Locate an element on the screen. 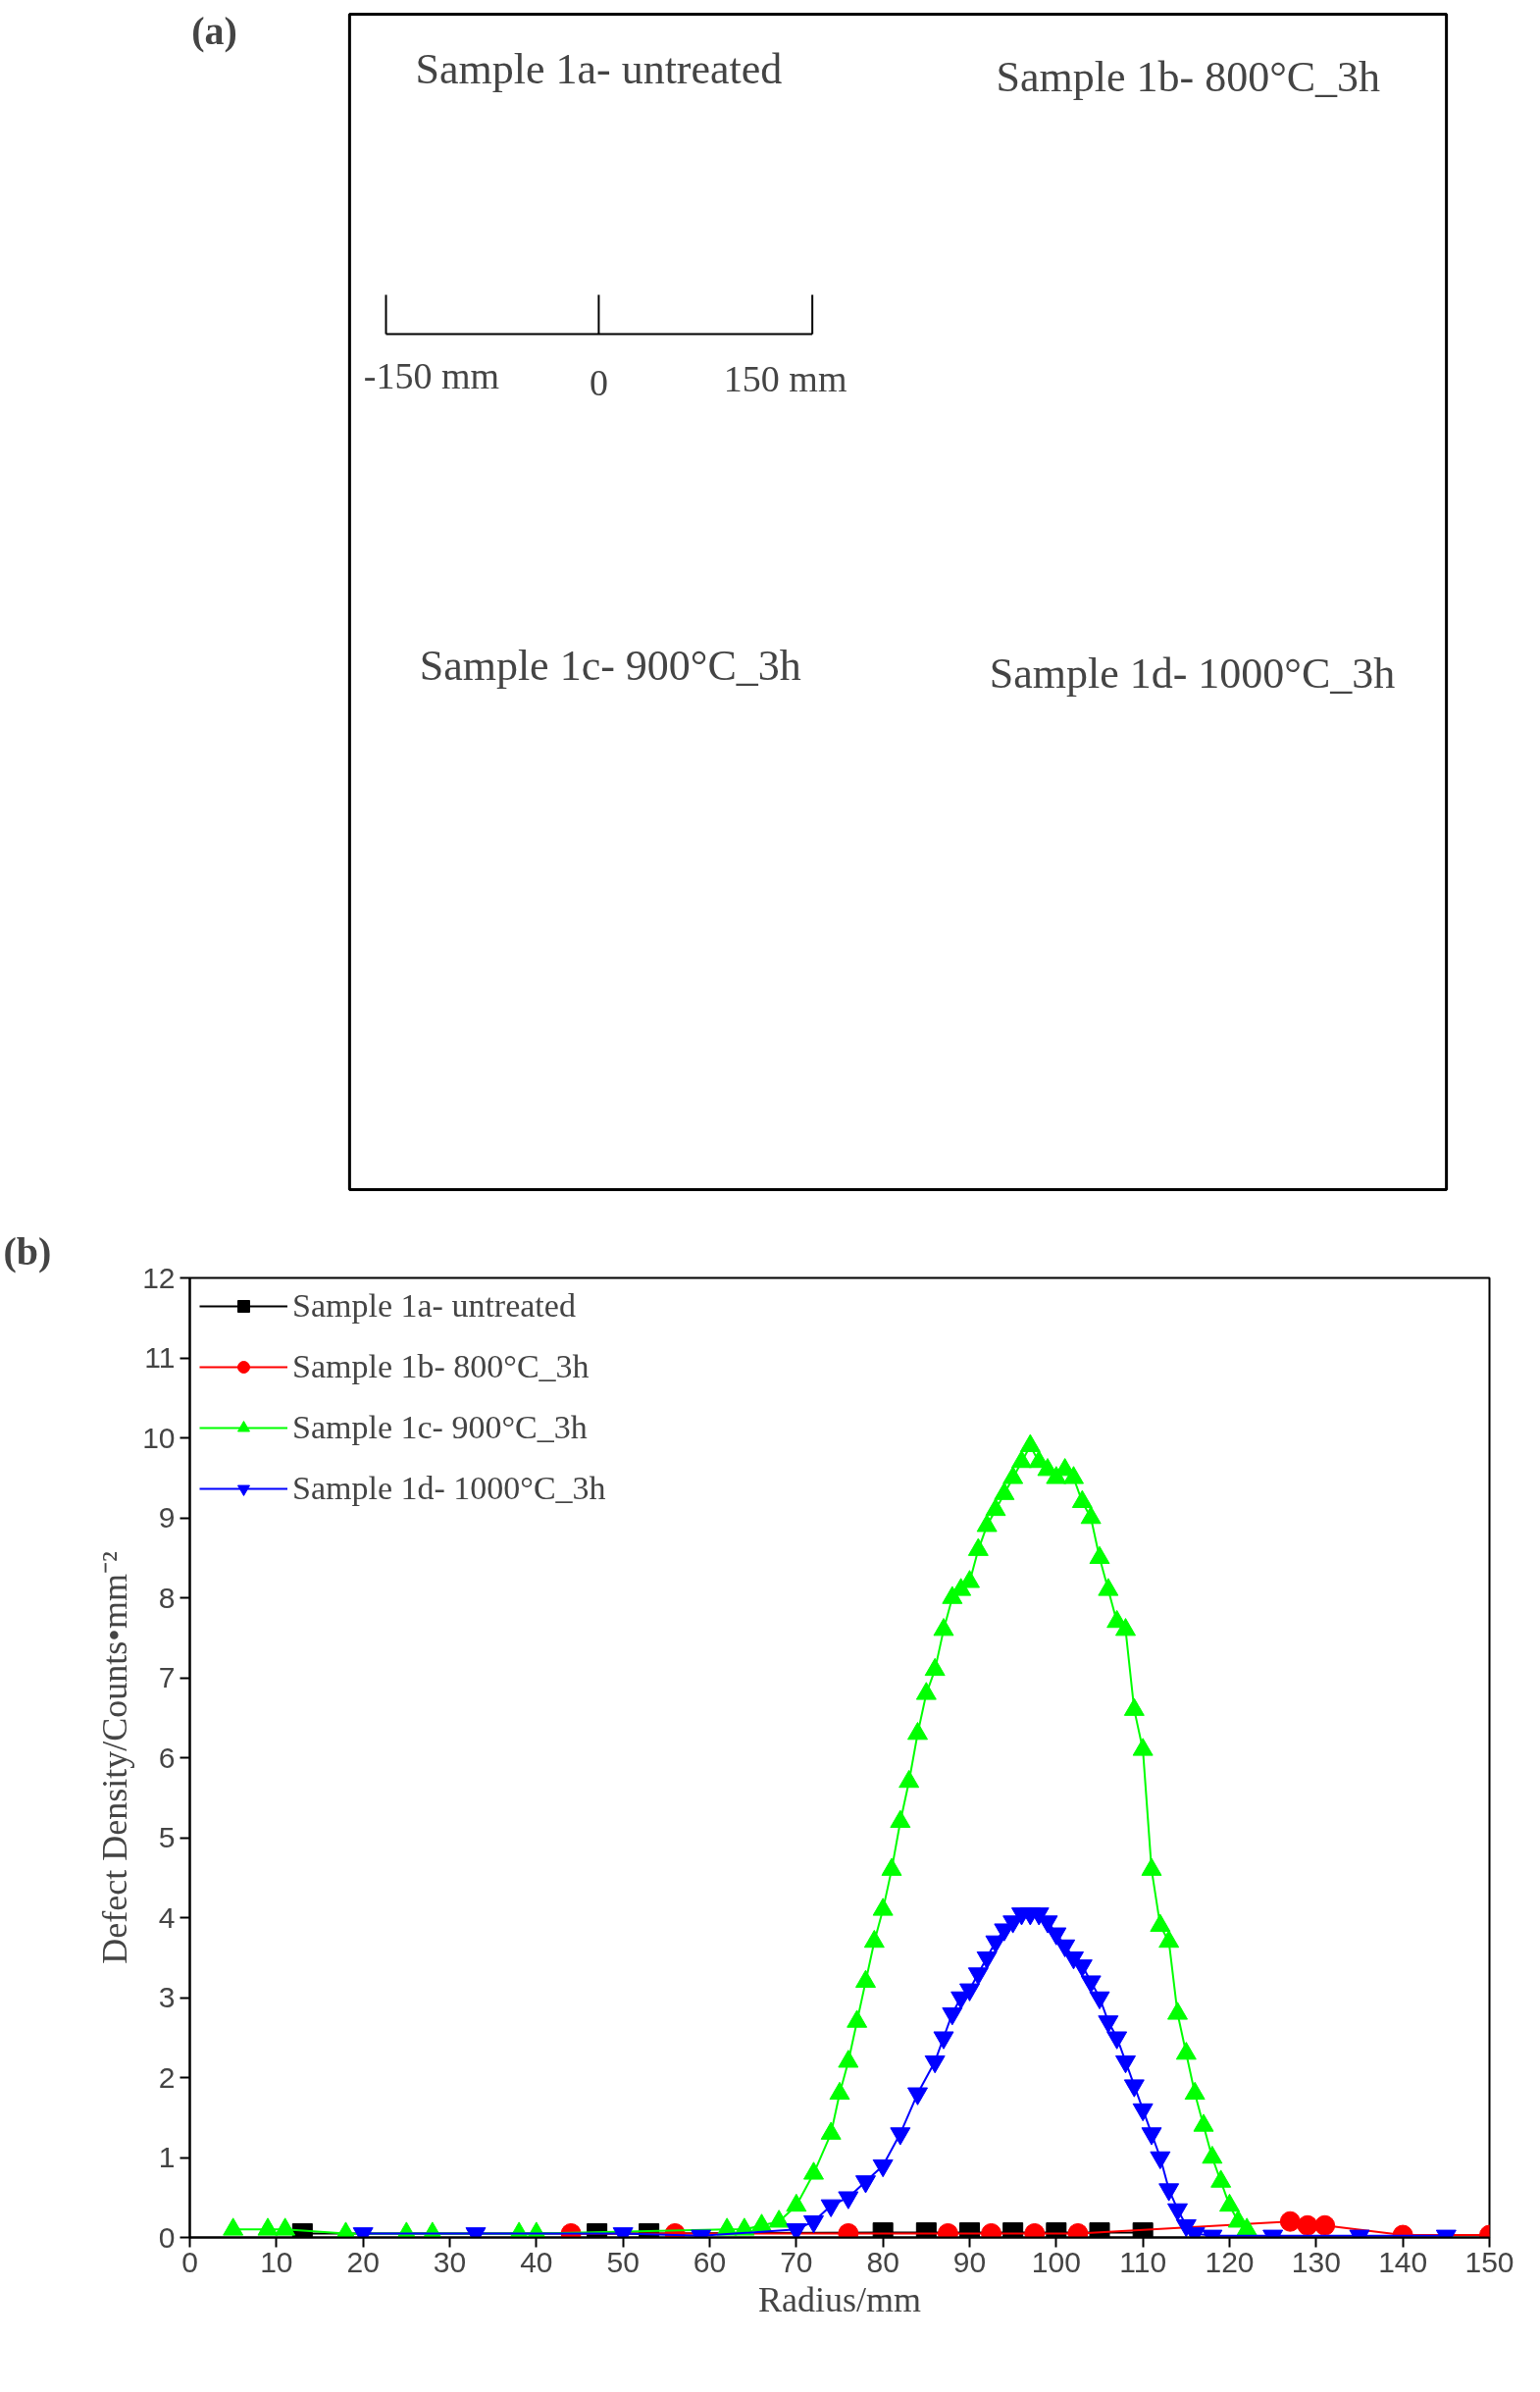 This screenshot has width=1540, height=2392. y-tick-label: 11 is located at coordinates (160, 1357).